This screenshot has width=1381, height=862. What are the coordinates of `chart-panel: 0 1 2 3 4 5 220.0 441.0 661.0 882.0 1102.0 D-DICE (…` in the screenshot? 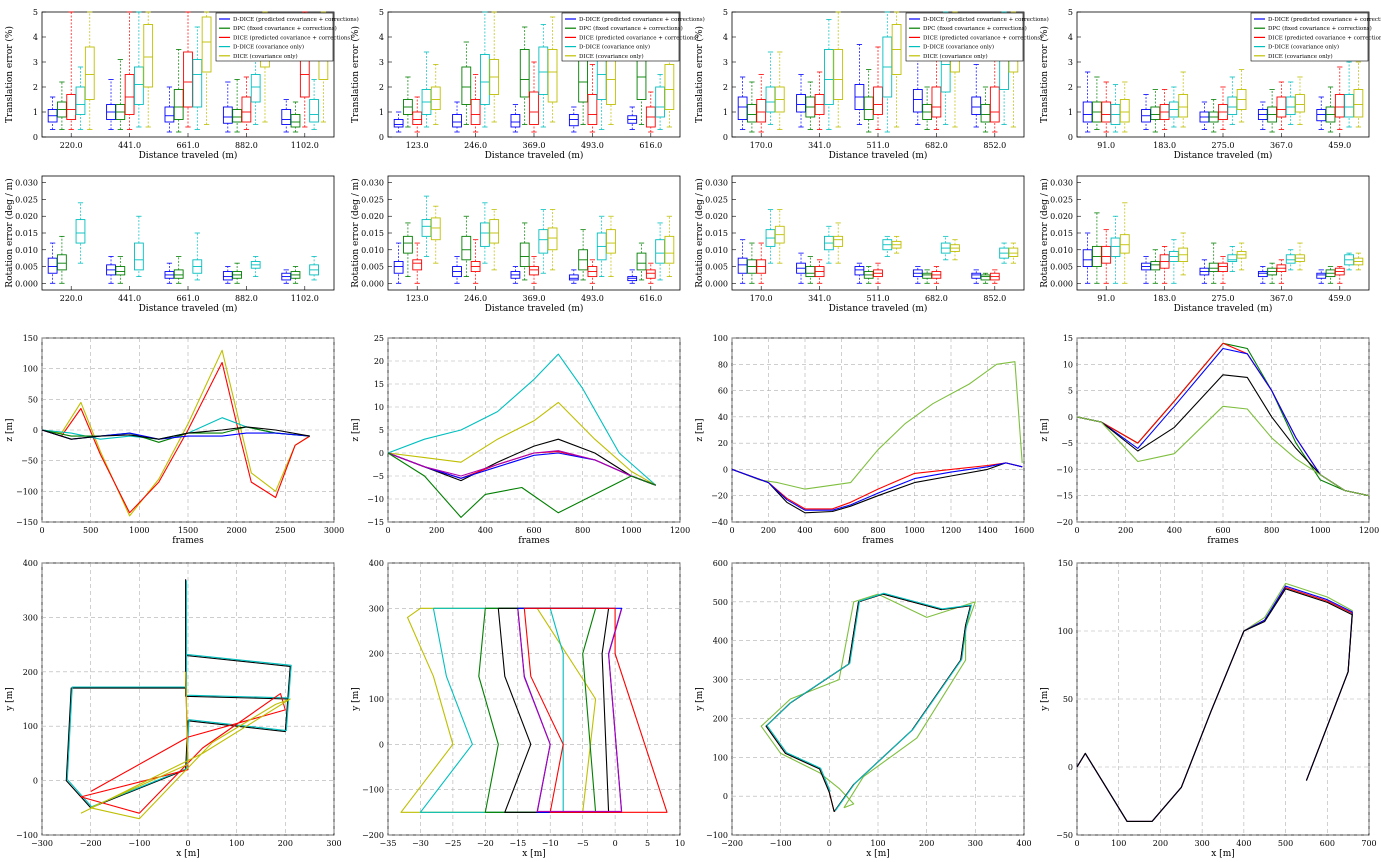 It's located at (181, 84).